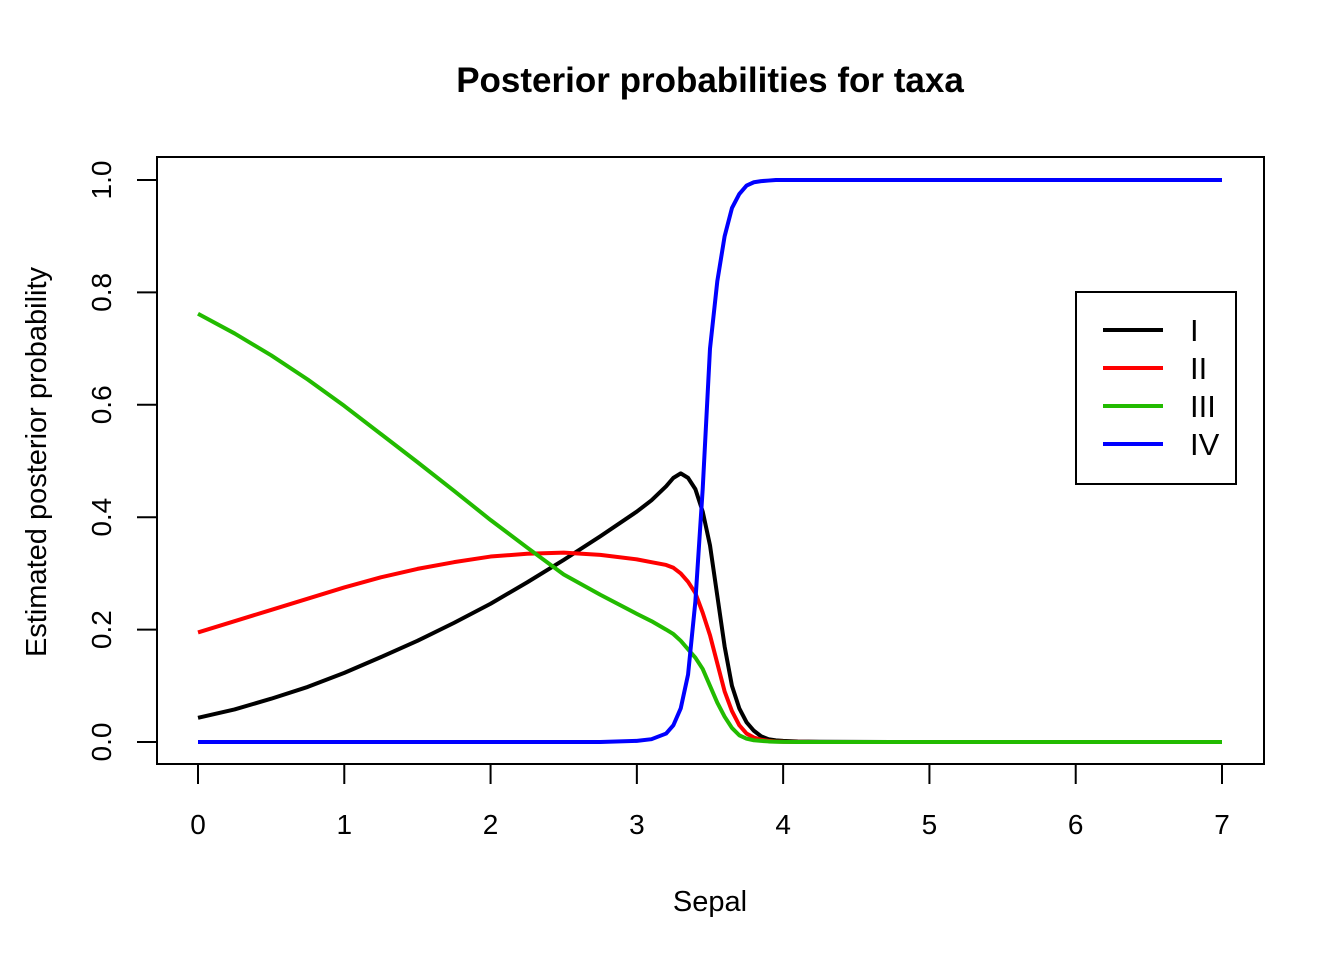 The image size is (1344, 960). I want to click on y-tick-label: 0.2, so click(101, 629).